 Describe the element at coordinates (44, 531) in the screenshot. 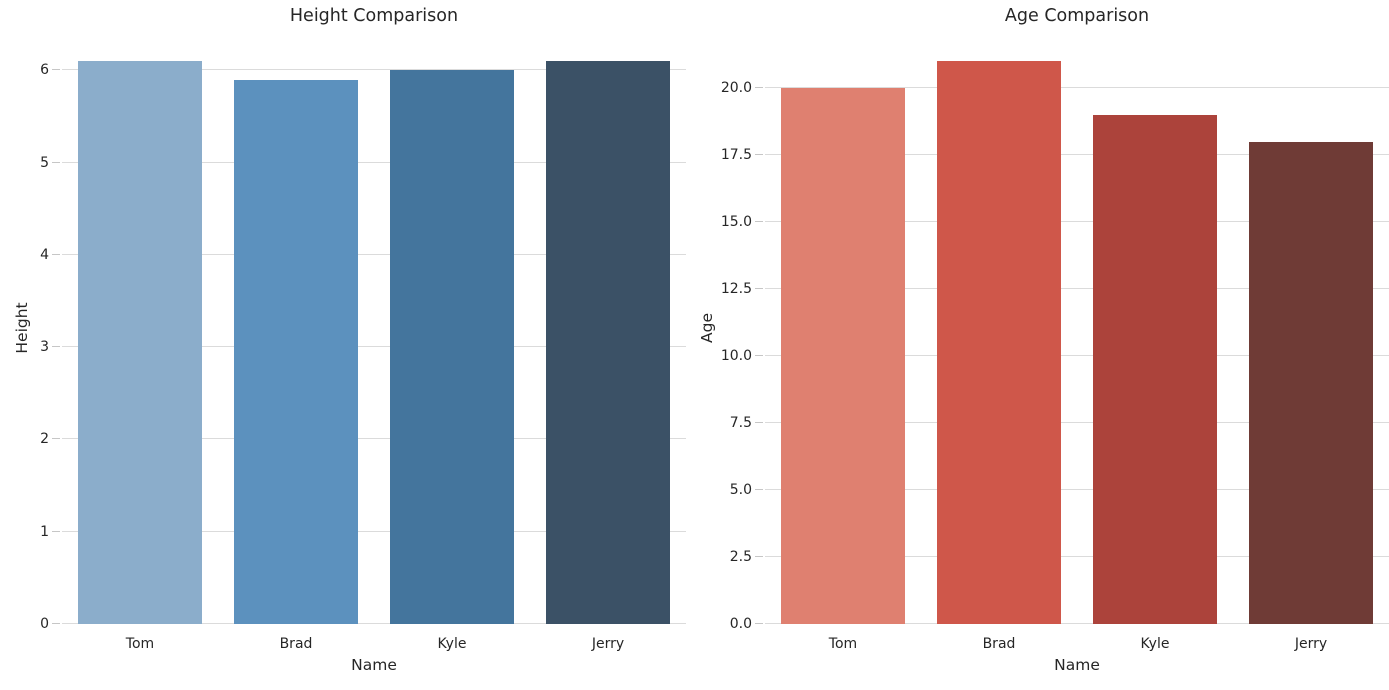

I see `y-tick-label: 1` at that location.